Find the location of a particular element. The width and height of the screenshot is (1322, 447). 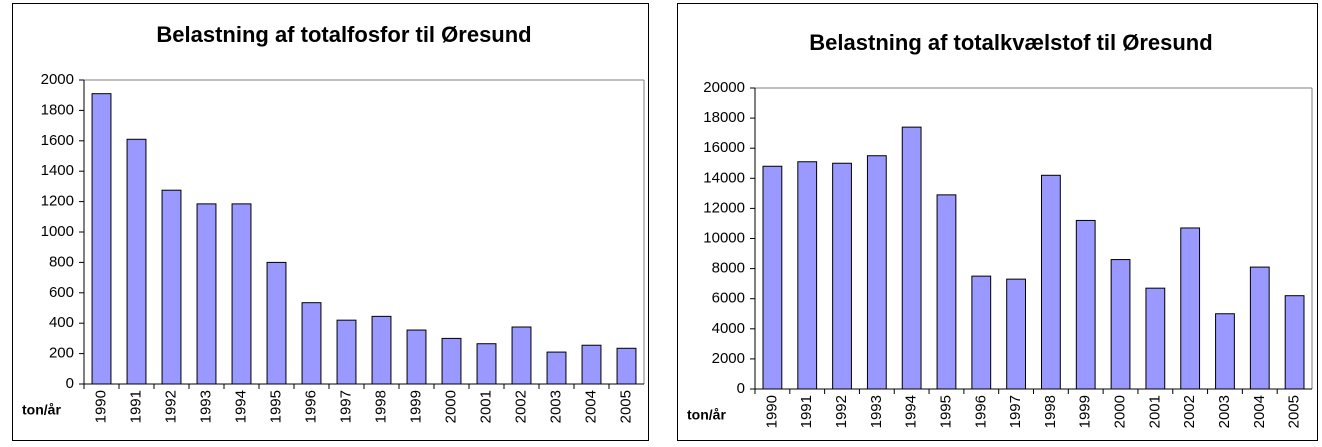

y-tick-label: 4000 is located at coordinates (728, 328).